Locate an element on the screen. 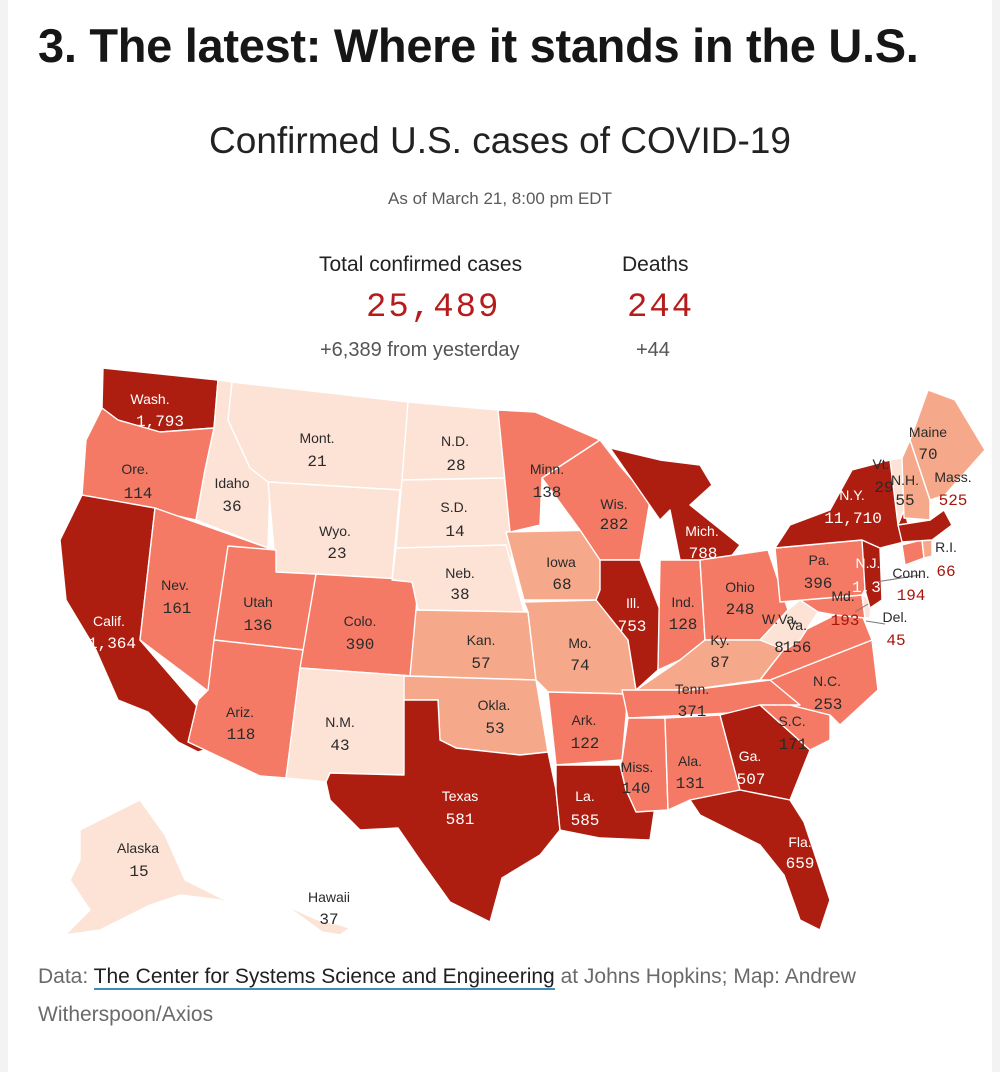  state-label-or: Ore. is located at coordinates (134, 469).